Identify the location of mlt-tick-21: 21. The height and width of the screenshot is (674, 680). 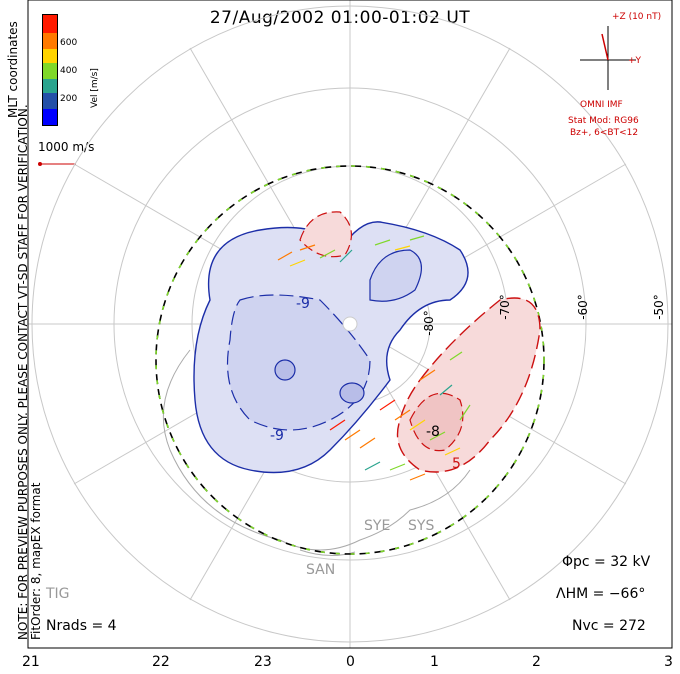
(31, 662).